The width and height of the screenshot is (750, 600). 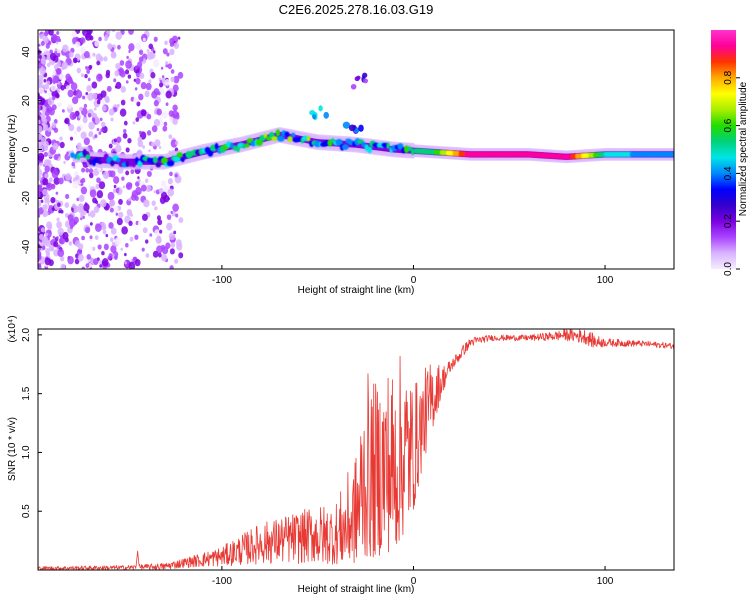 I want to click on spectrogram-x-label: Height of straight line (km), so click(x=356, y=290).